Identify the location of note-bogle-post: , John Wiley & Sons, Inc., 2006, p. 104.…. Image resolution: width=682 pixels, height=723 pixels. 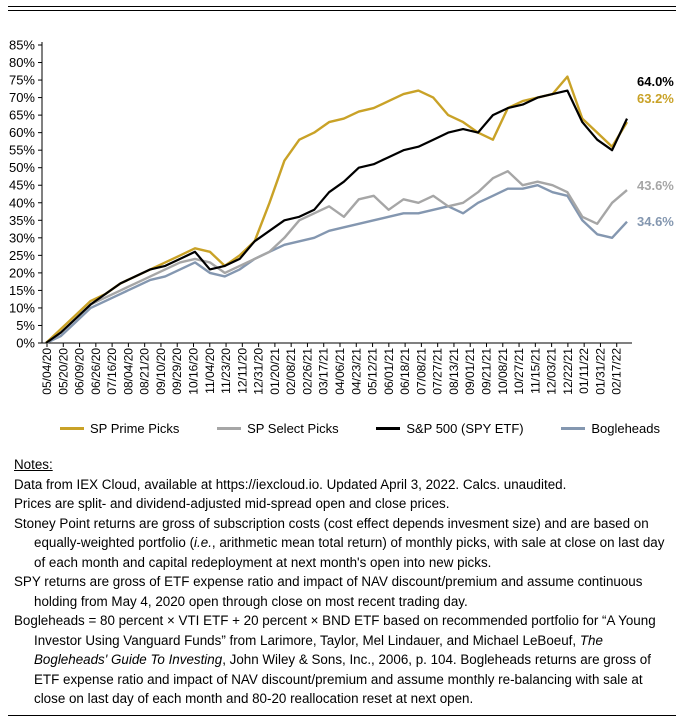
(342, 679).